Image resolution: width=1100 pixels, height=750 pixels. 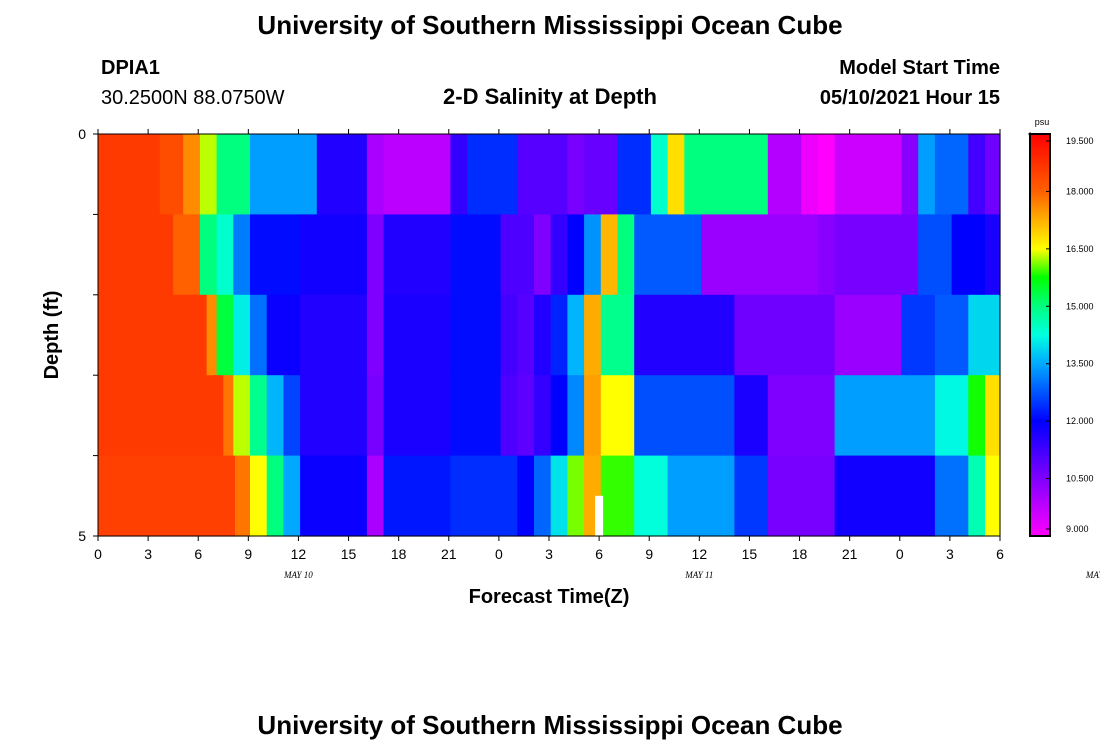 I want to click on x-axis-title: Forecast Time(Z), so click(x=549, y=597).